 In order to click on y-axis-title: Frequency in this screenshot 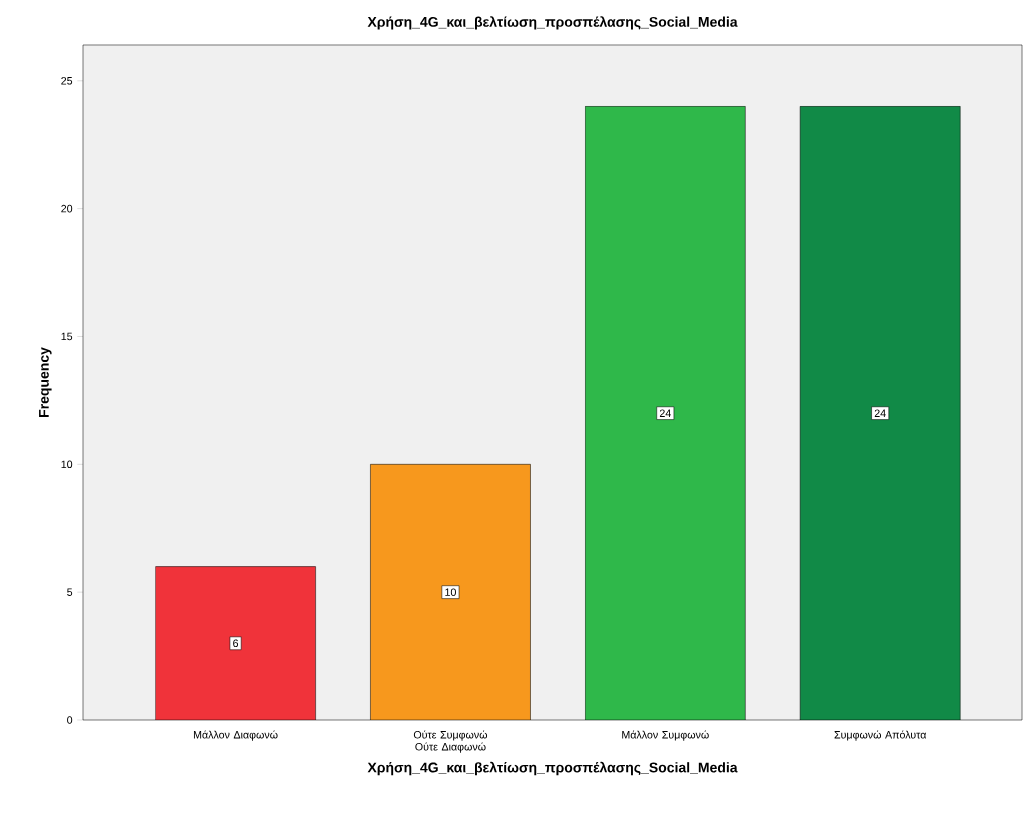, I will do `click(45, 382)`.